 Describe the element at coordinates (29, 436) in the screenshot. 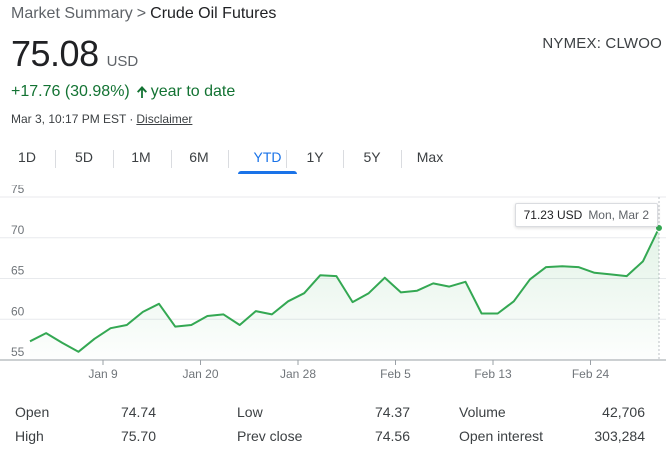

I see `stat-high-label: High` at that location.